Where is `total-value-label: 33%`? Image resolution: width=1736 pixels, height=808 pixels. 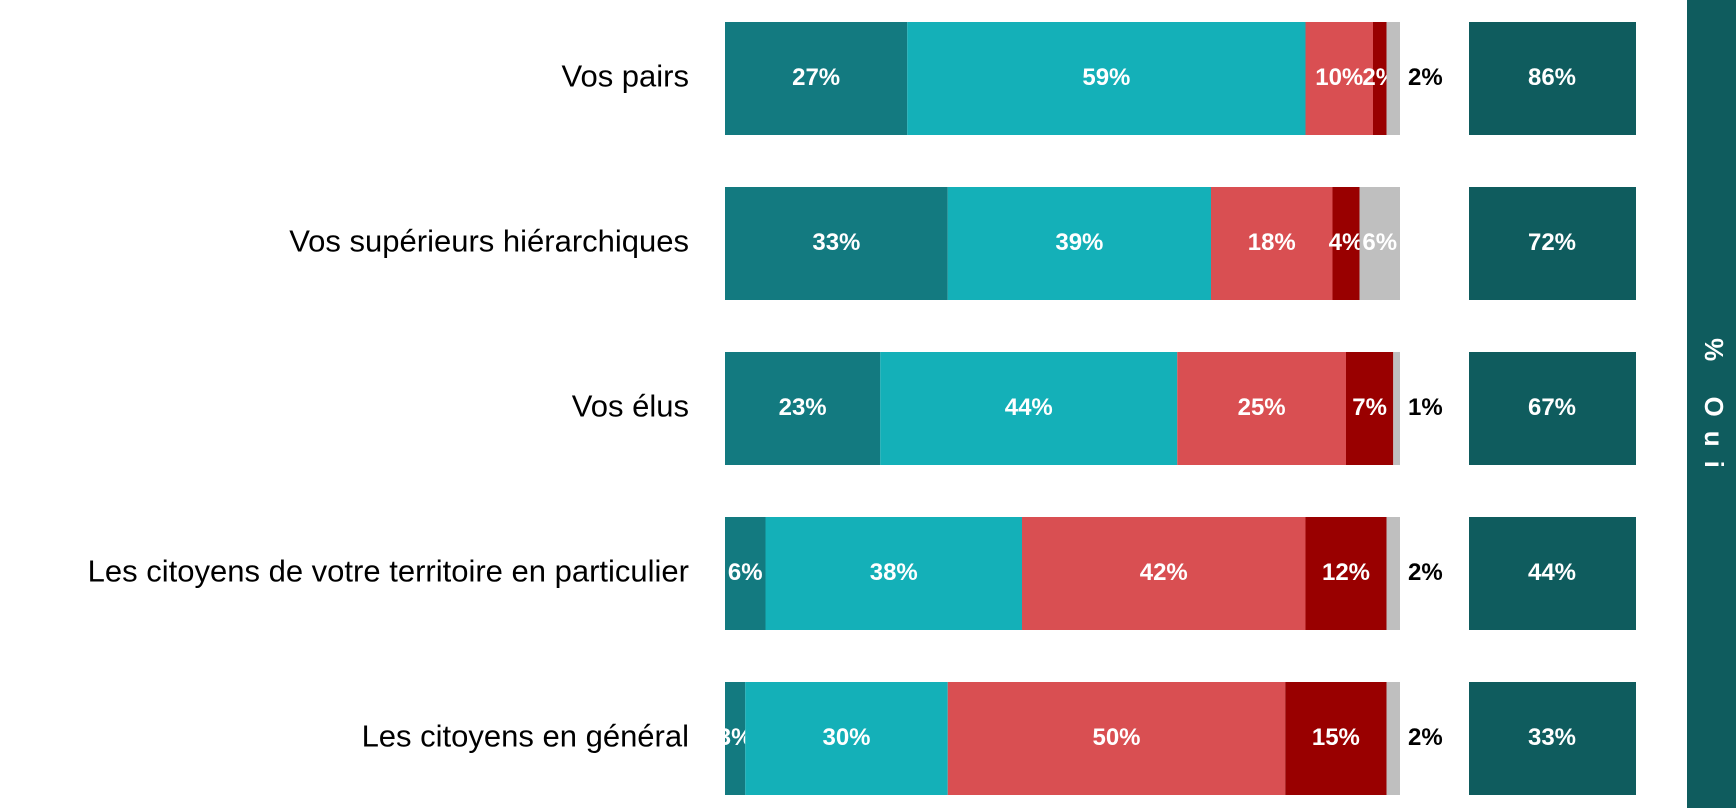 total-value-label: 33% is located at coordinates (1552, 737).